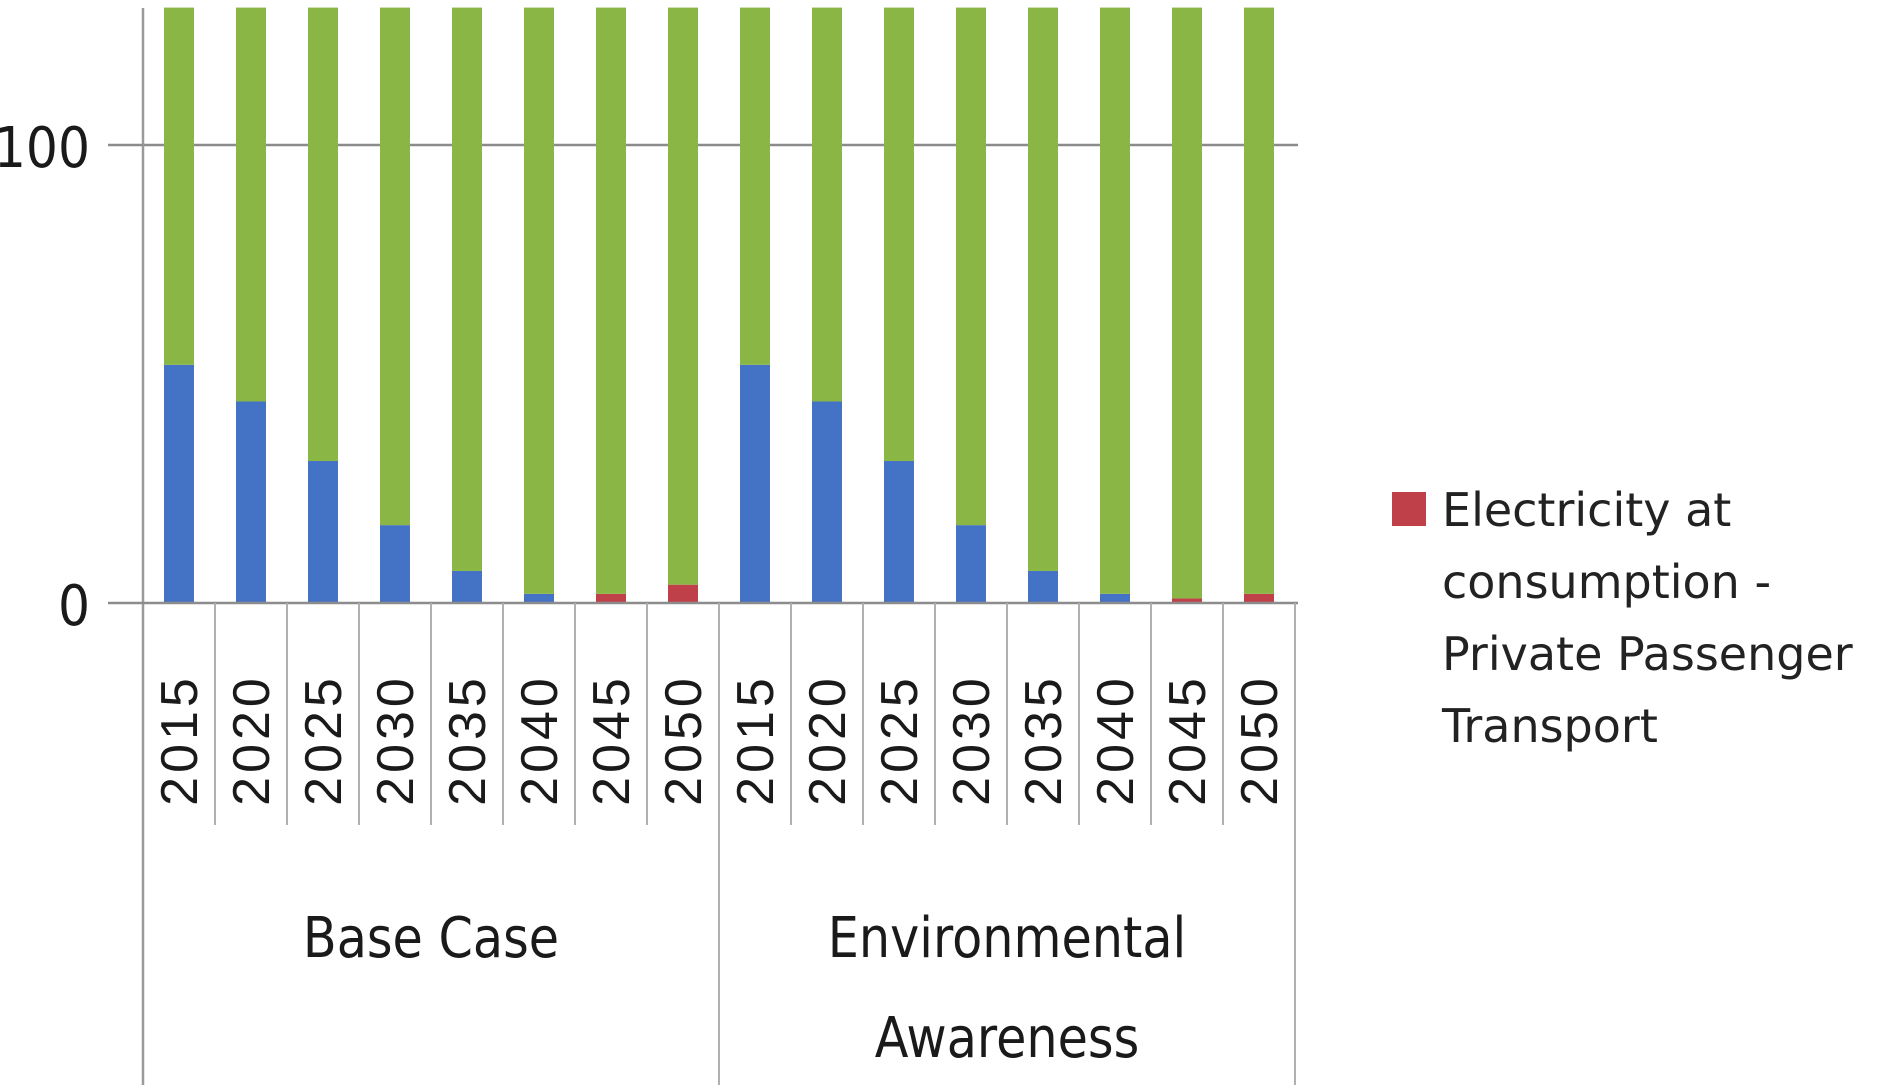 This screenshot has width=1879, height=1091. Describe the element at coordinates (1188, 740) in the screenshot. I see `x-tick-label-2-2045: 2045` at that location.